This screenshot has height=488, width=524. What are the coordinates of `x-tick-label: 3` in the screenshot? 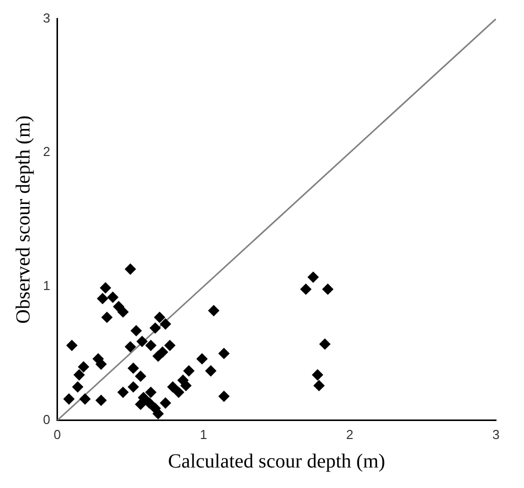 It's located at (496, 434).